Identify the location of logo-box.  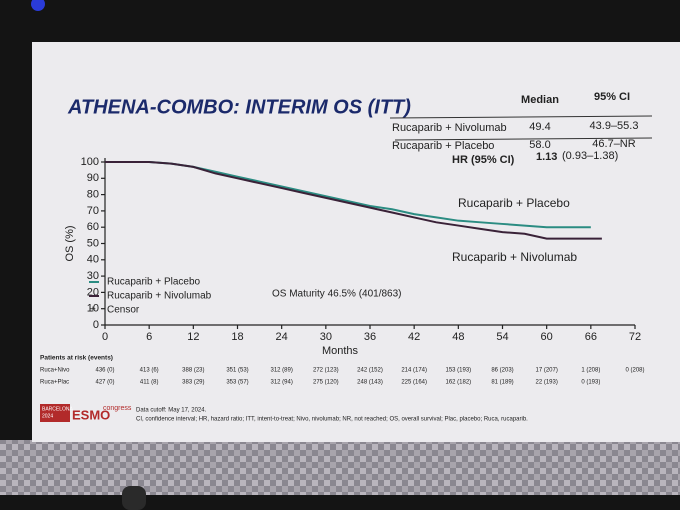
(55, 413).